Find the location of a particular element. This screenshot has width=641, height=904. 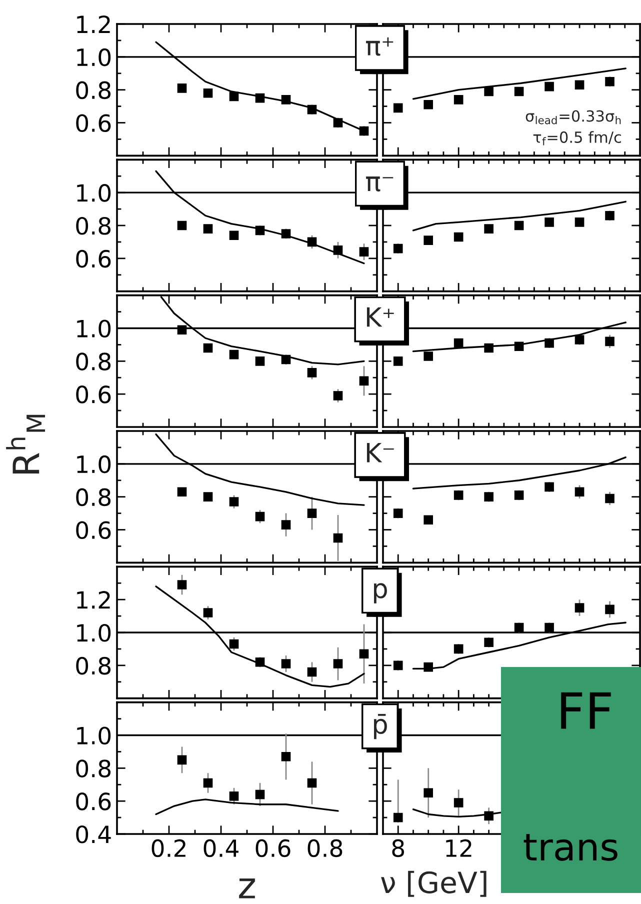

x-axis-title: z is located at coordinates (247, 888).